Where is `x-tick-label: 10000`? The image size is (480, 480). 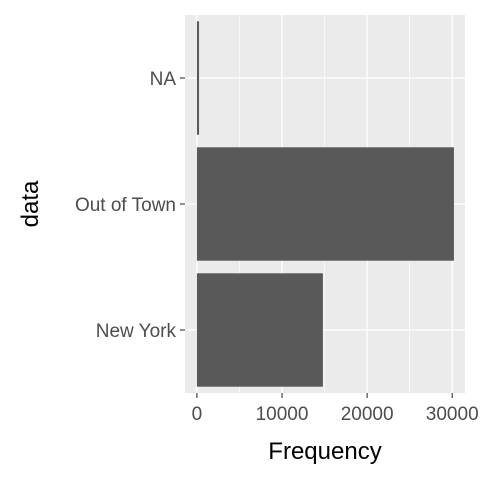 x-tick-label: 10000 is located at coordinates (282, 414).